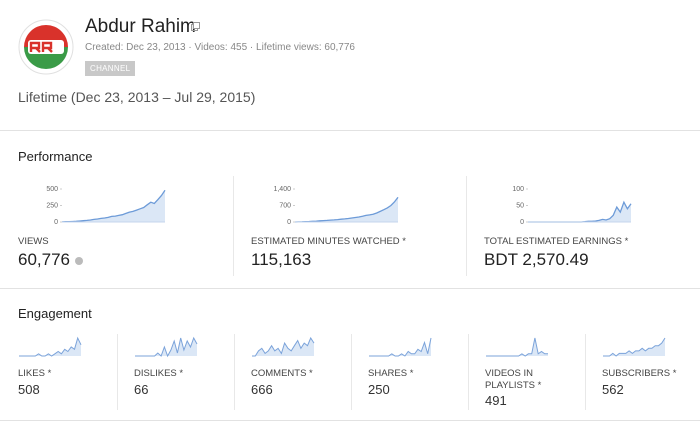 The image size is (700, 426). I want to click on metric-label: VIEWS, so click(33, 241).